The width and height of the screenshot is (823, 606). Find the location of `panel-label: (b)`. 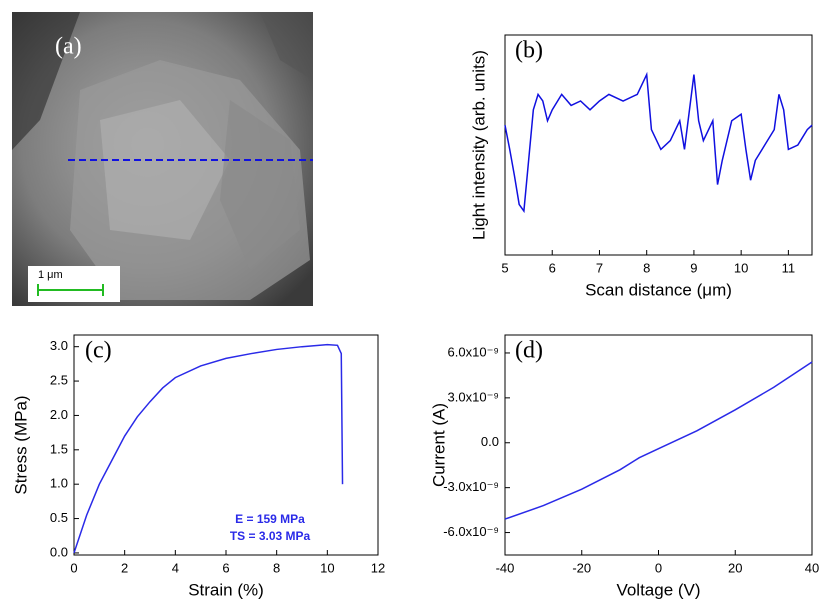

panel-label: (b) is located at coordinates (529, 51).